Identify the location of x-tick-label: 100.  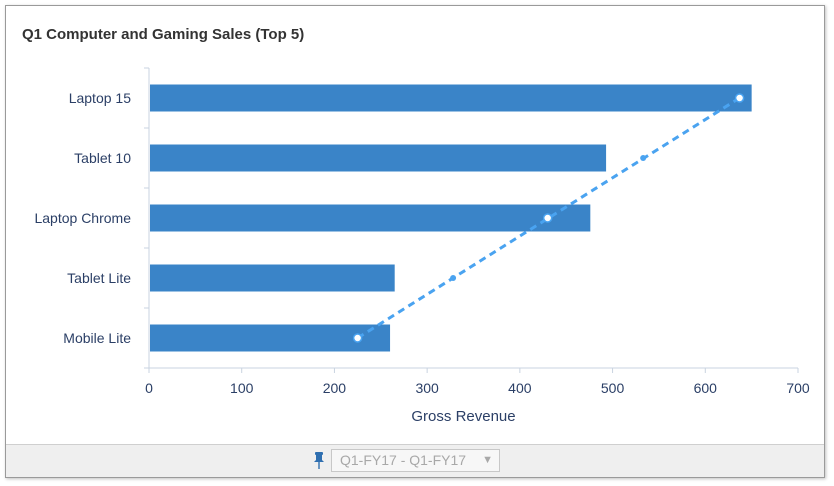
(242, 388).